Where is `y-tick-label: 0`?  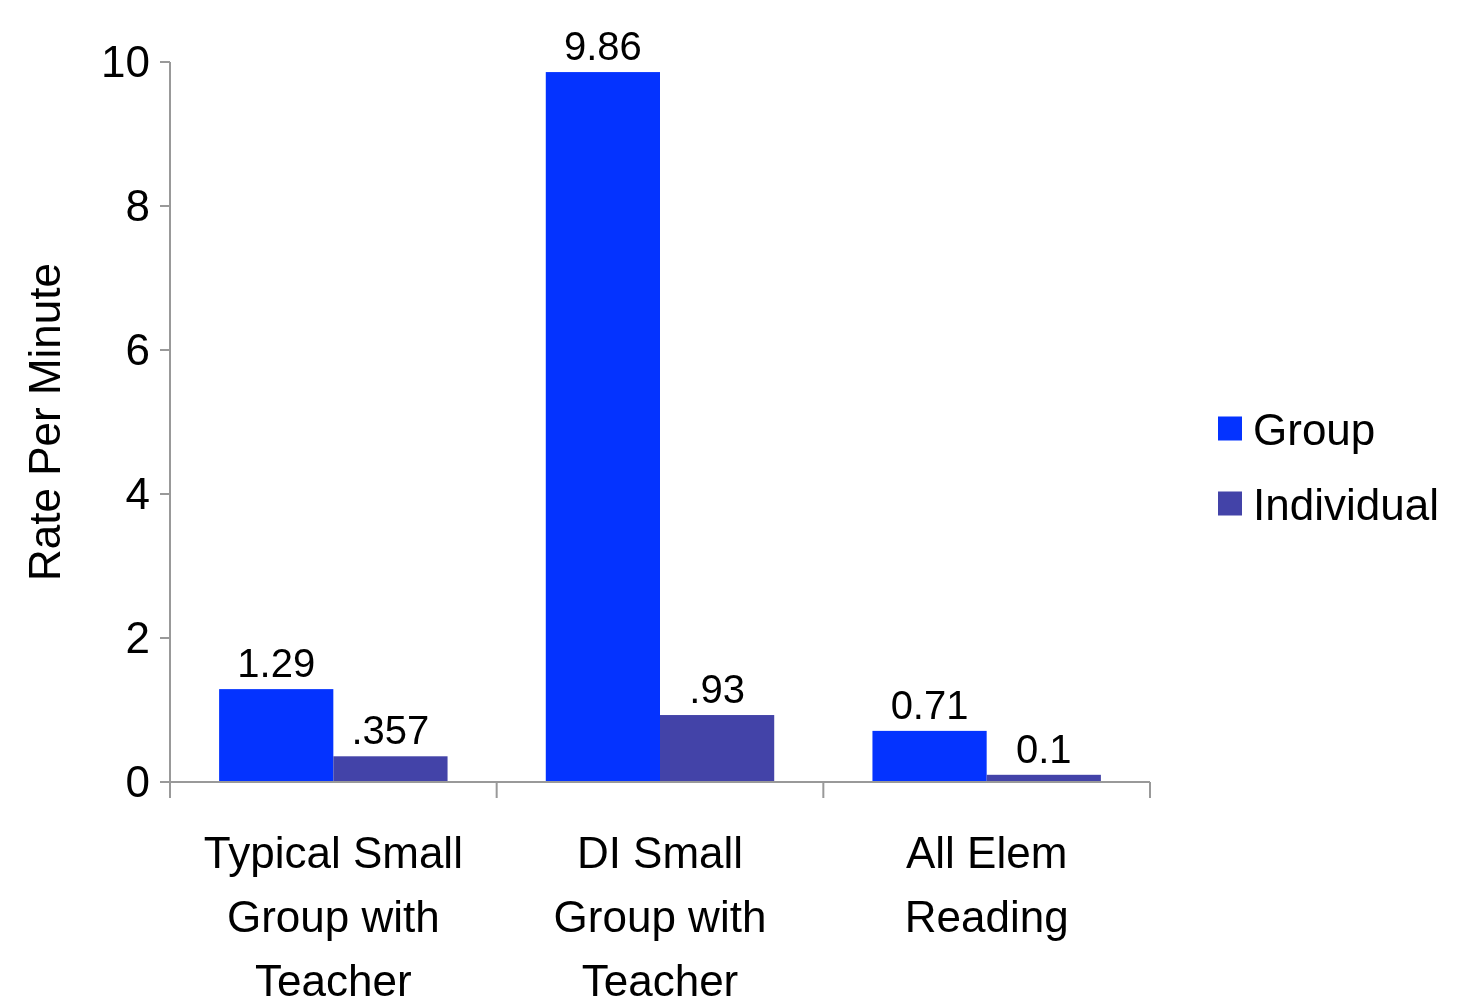 y-tick-label: 0 is located at coordinates (137, 782).